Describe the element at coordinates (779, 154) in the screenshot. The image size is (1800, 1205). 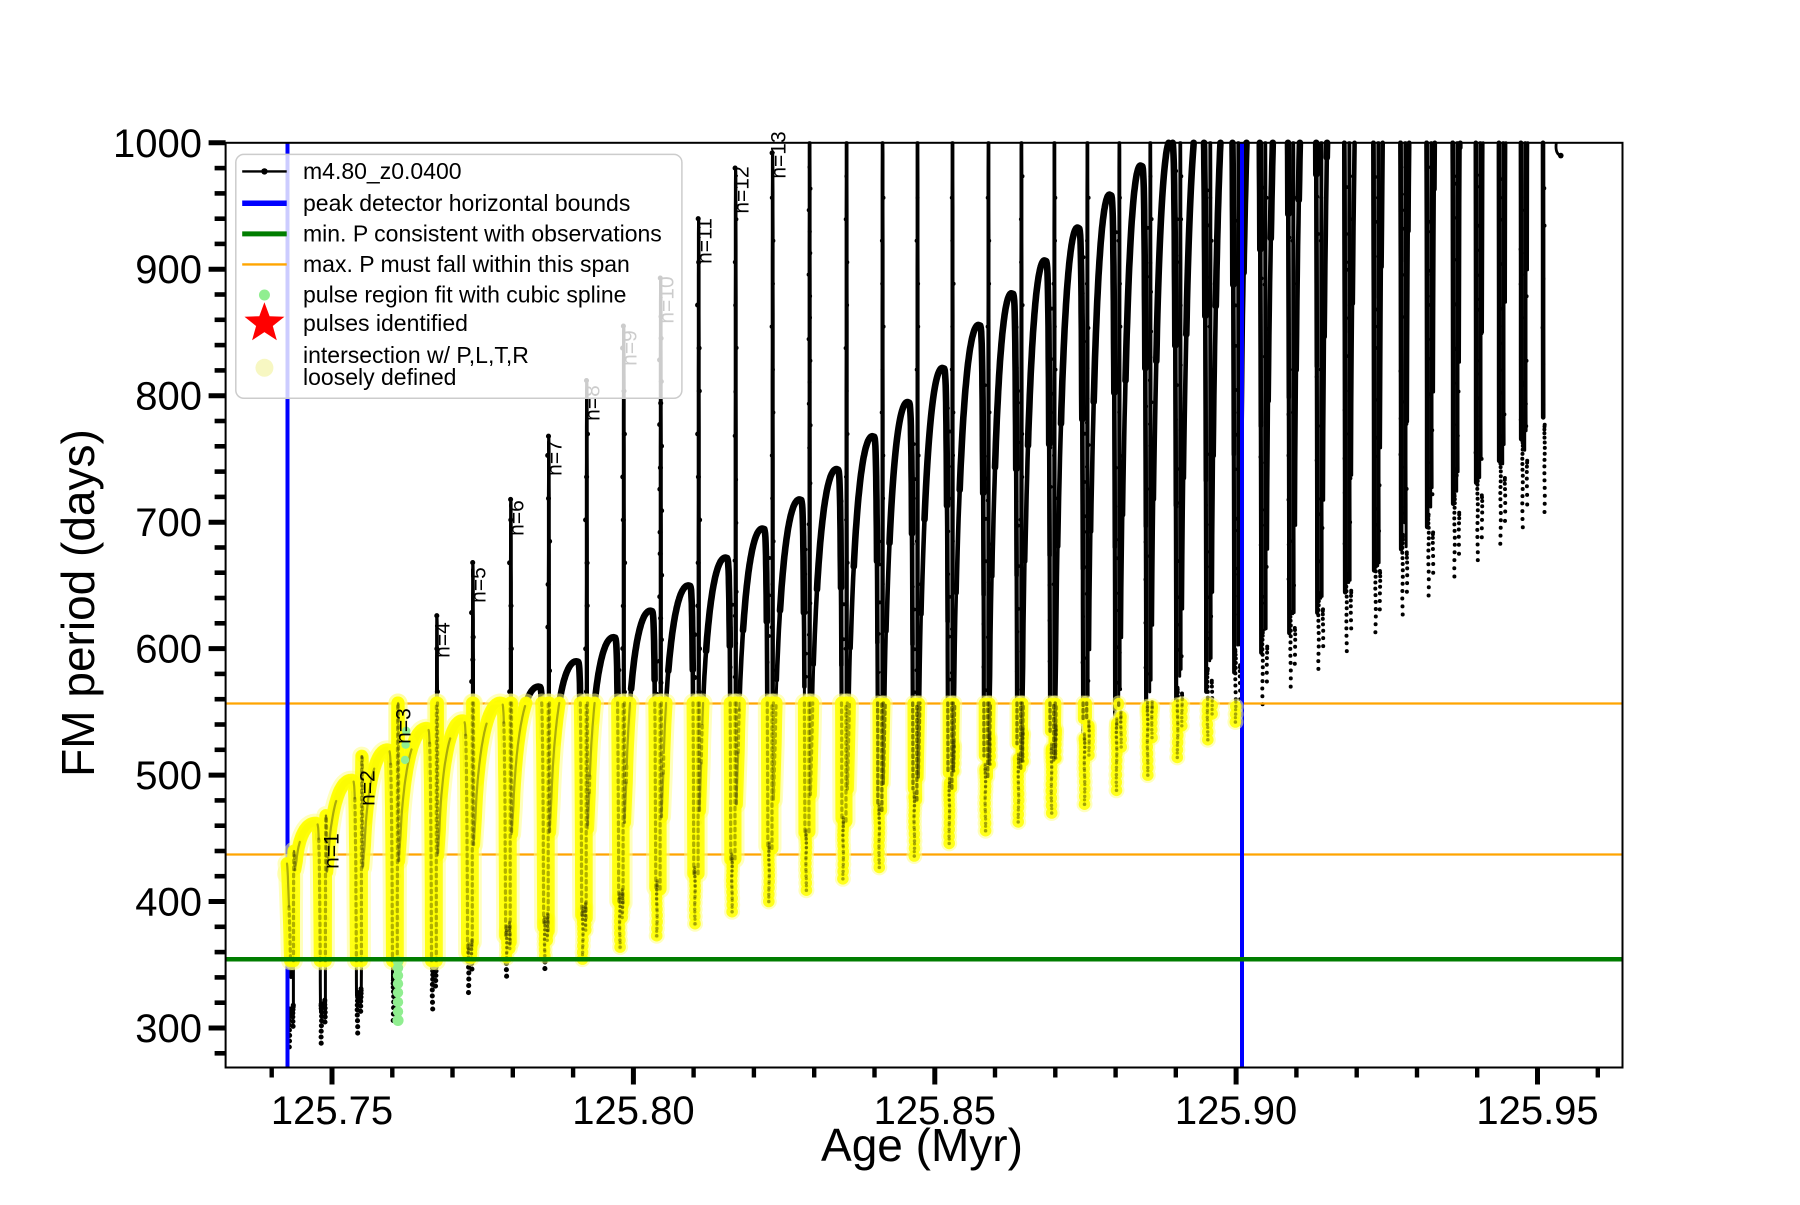
I see `svg-text: n=13` at that location.